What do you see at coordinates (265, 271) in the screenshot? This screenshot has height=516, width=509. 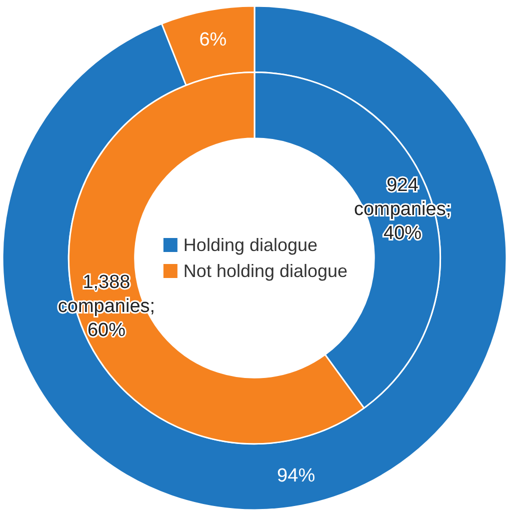 I see `legend-label: Not holding dialogue` at bounding box center [265, 271].